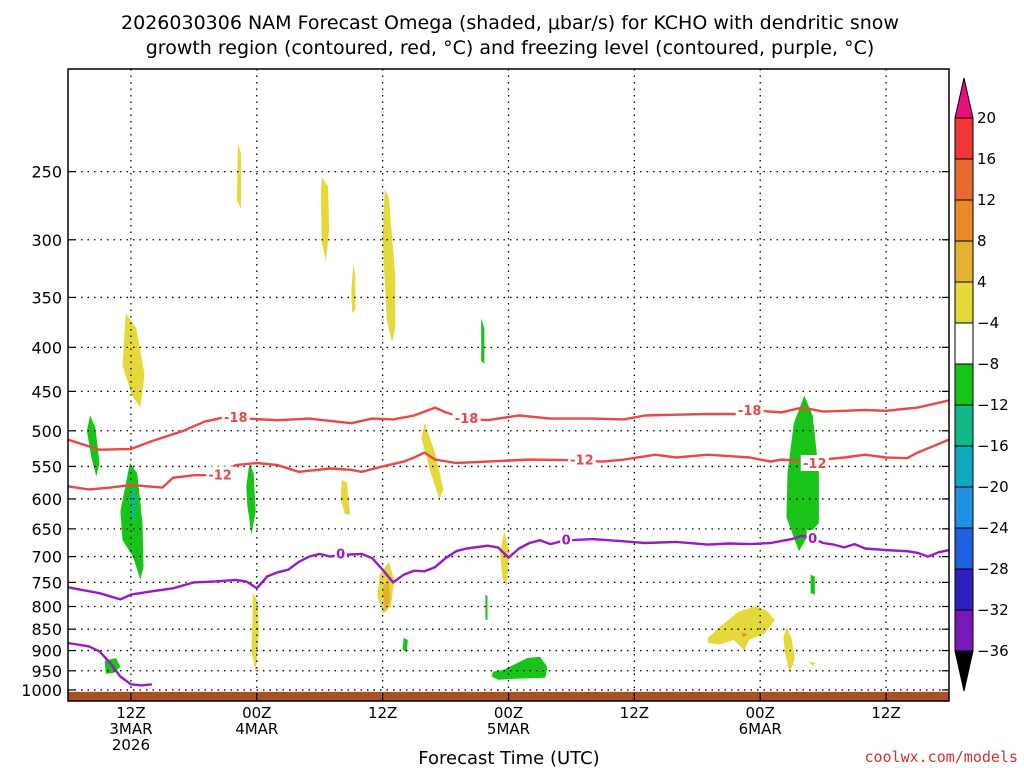  Describe the element at coordinates (508, 729) in the screenshot. I see `x-tick-label: 5MAR` at that location.